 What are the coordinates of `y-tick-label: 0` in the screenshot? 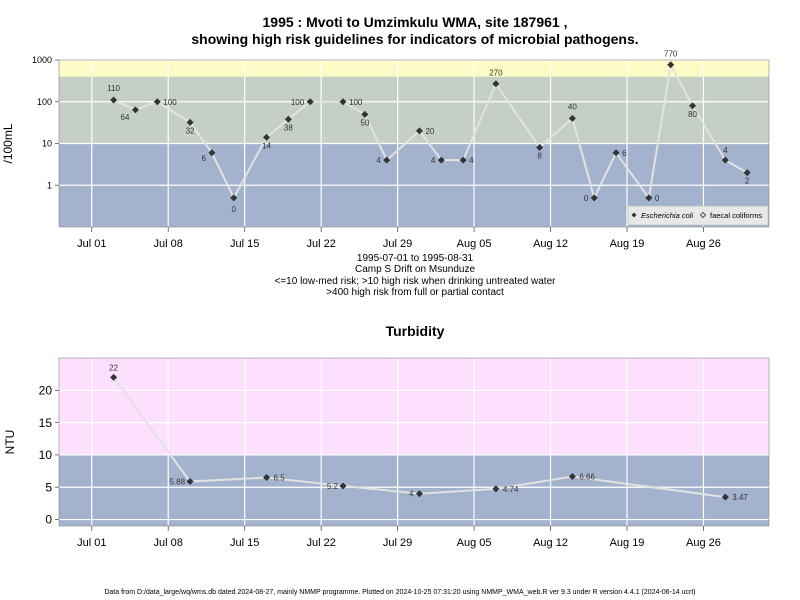 It's located at (48, 520).